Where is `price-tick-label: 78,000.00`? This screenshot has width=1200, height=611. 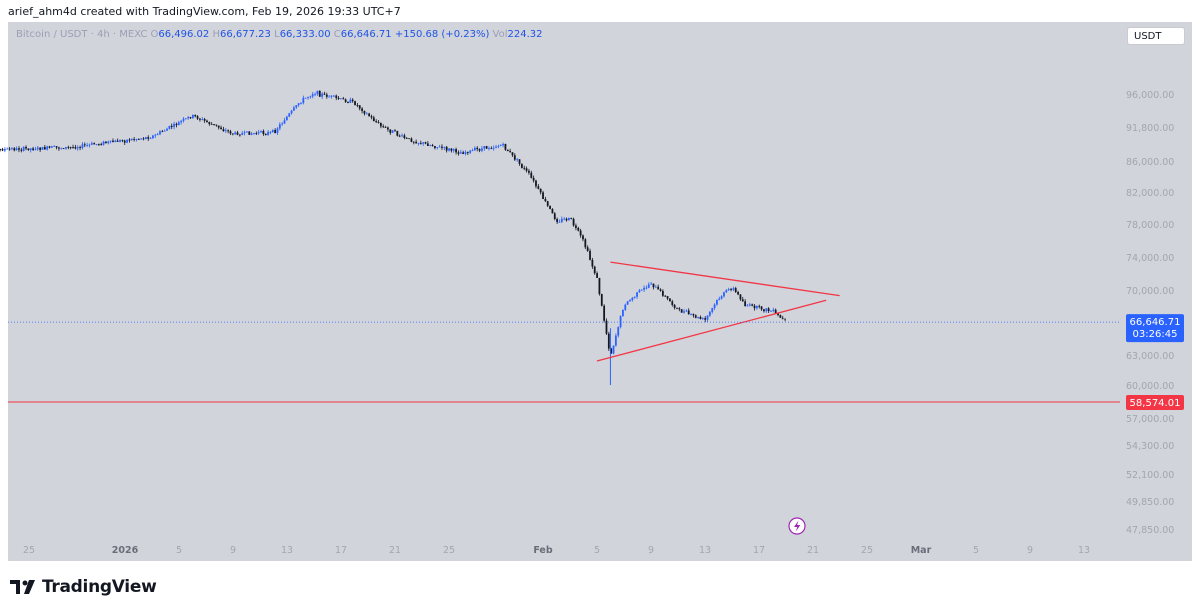 price-tick-label: 78,000.00 is located at coordinates (1150, 225).